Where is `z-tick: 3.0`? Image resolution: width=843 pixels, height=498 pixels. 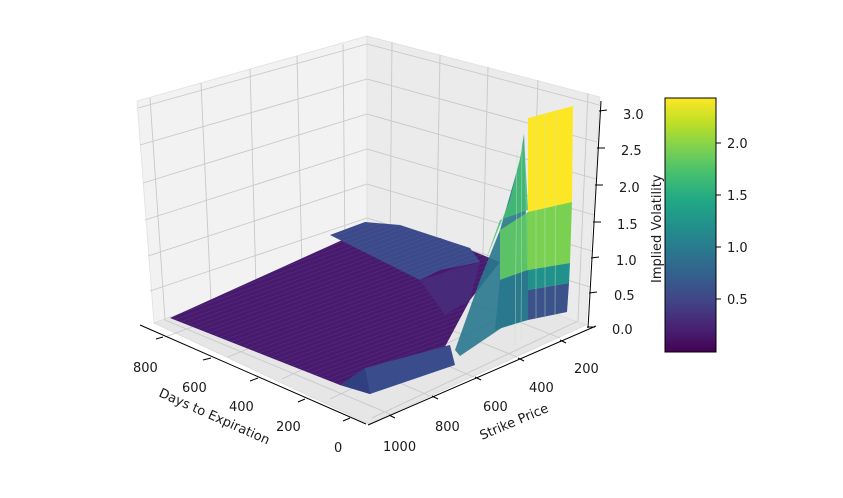 z-tick: 3.0 is located at coordinates (633, 115).